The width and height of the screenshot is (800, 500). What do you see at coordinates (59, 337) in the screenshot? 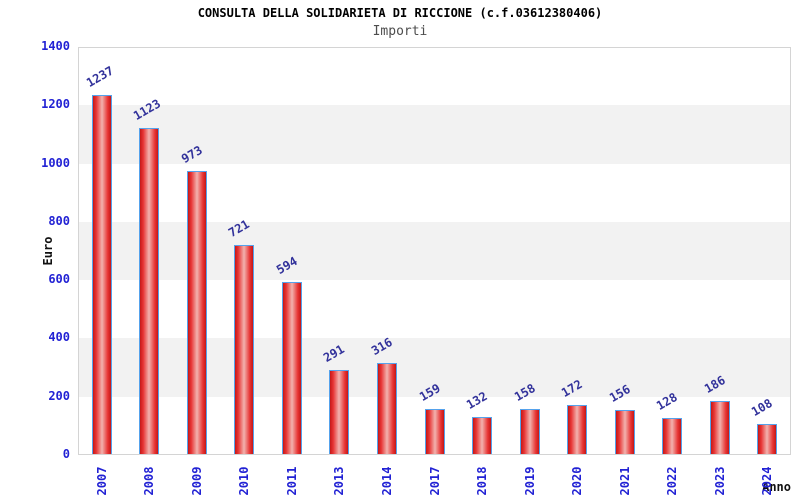
I see `y-tick-label: 400` at bounding box center [59, 337].